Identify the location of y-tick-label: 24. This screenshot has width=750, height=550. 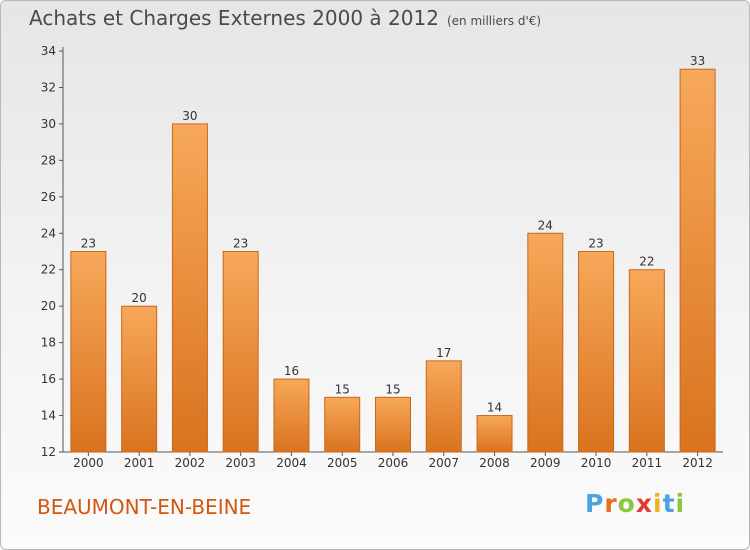
(48, 233).